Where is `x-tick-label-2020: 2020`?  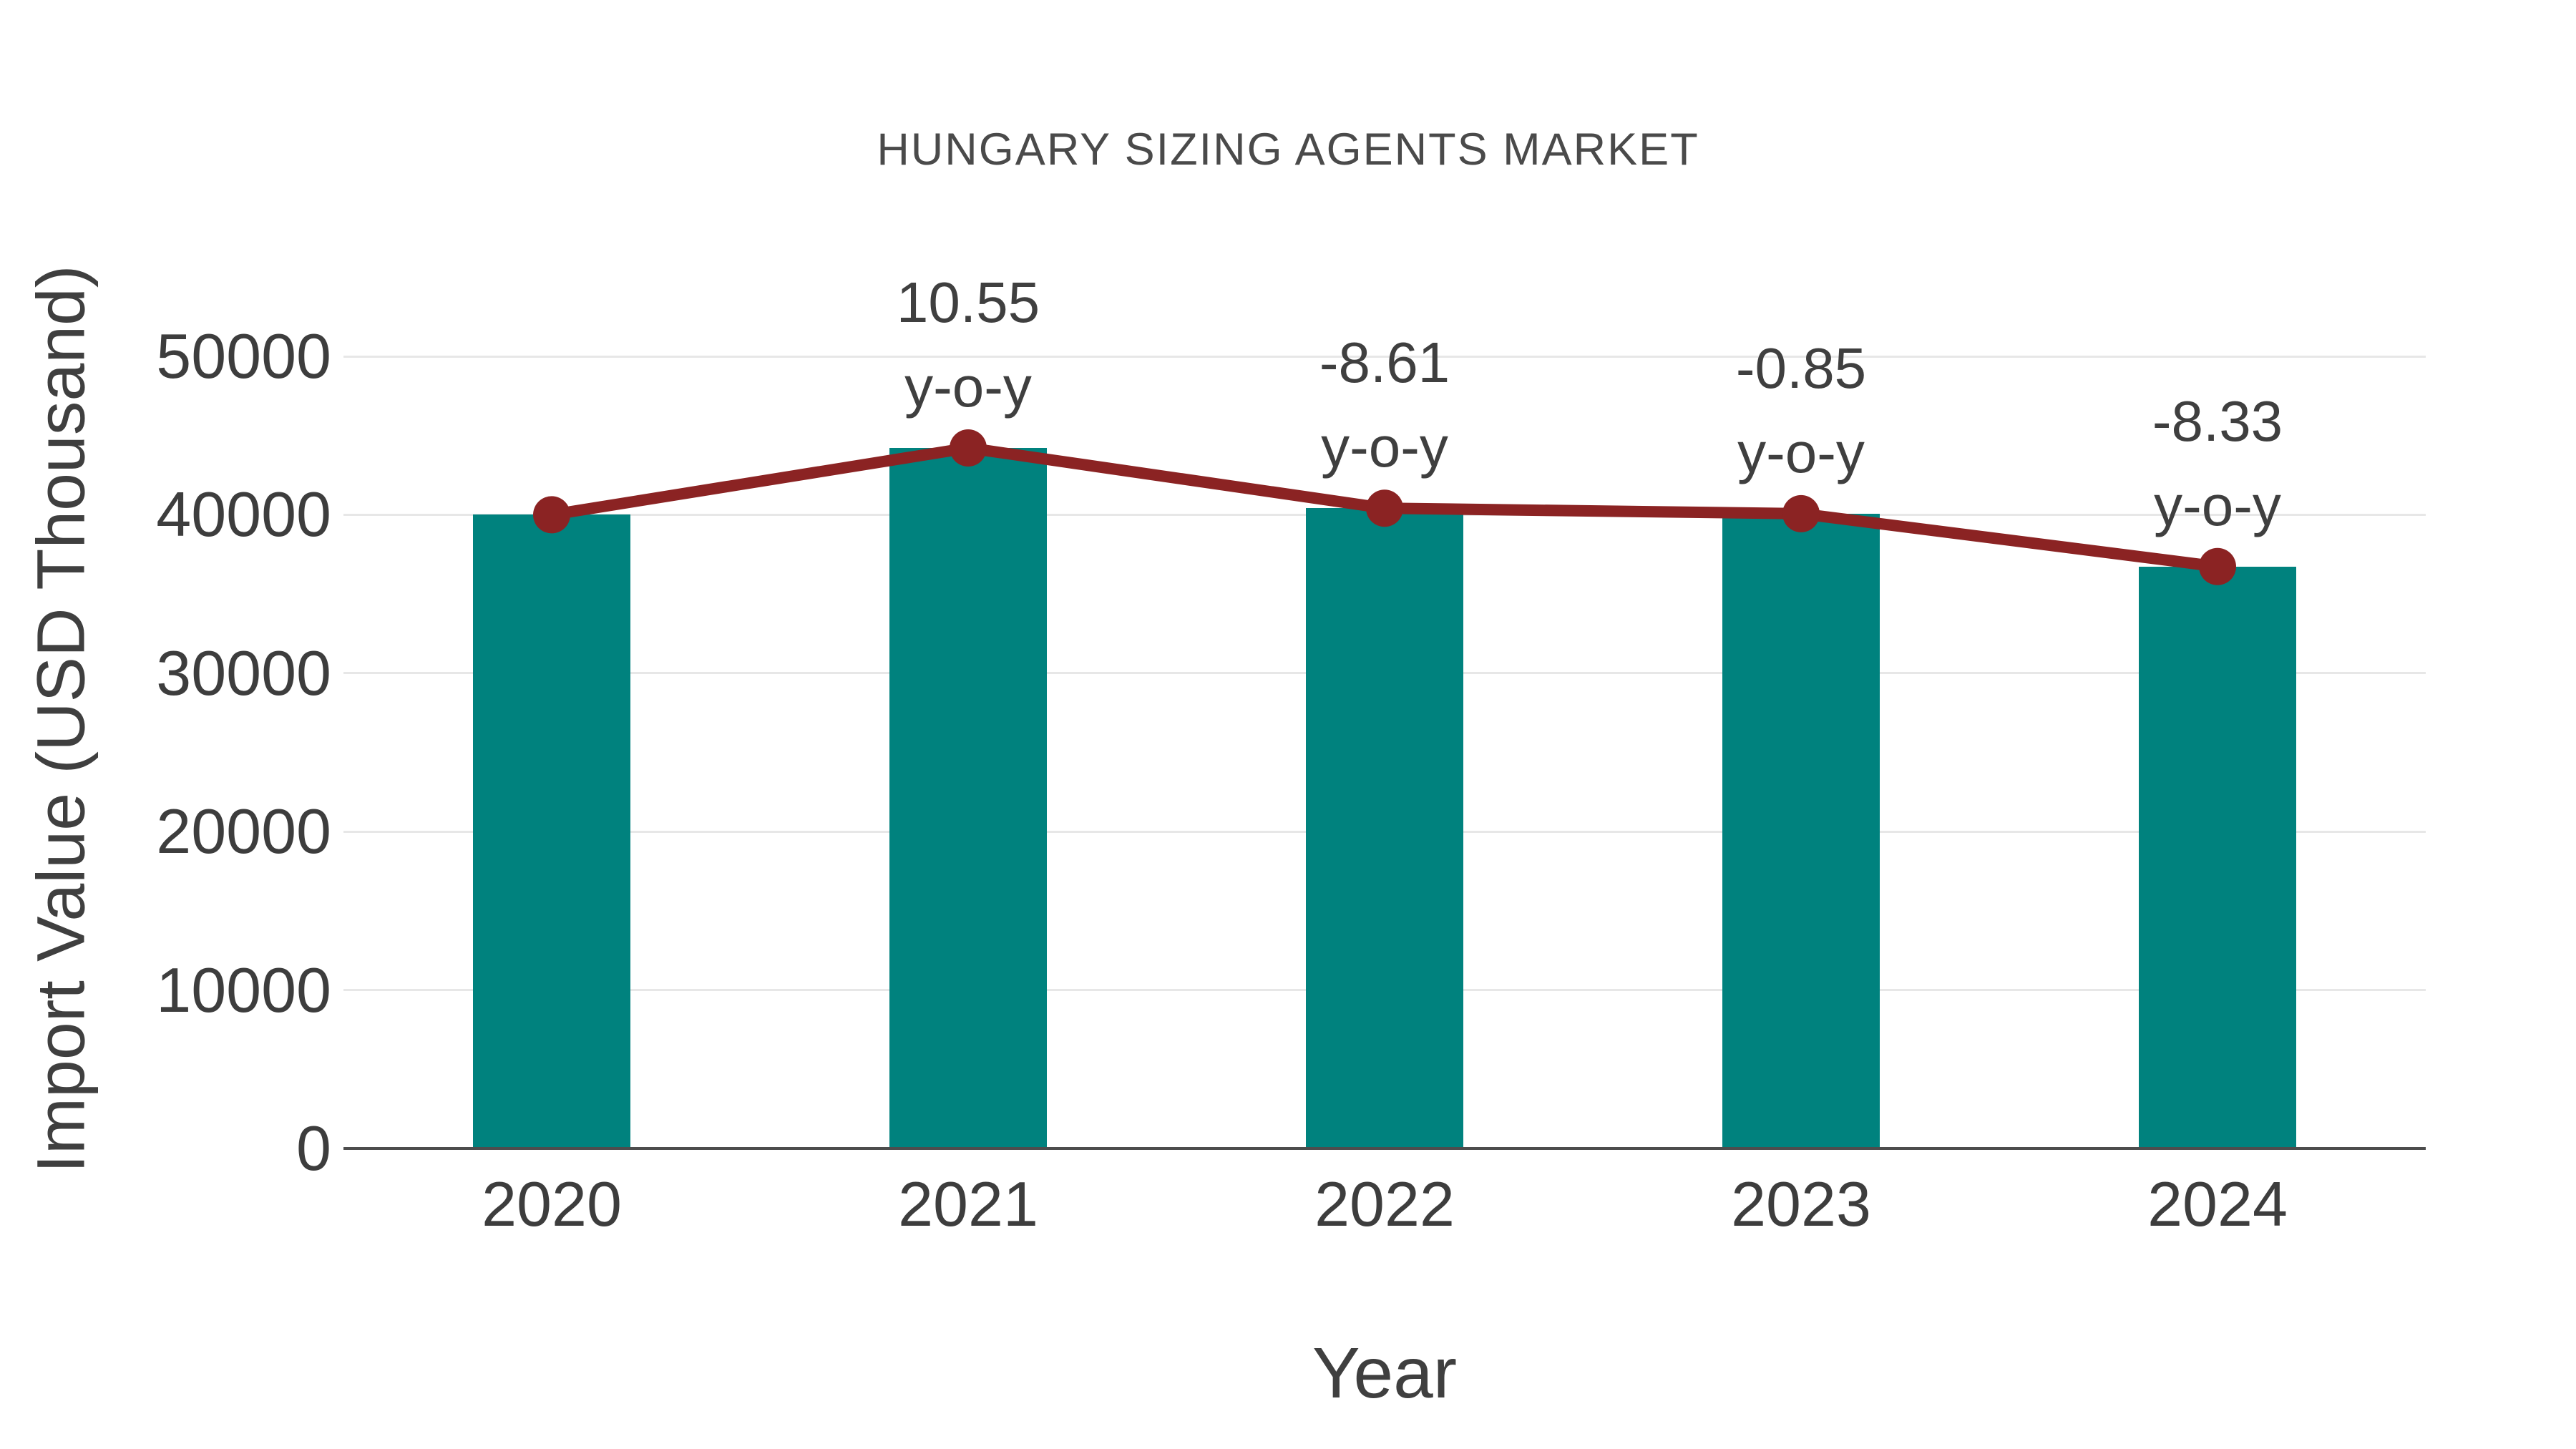
x-tick-label-2020: 2020 is located at coordinates (552, 1204).